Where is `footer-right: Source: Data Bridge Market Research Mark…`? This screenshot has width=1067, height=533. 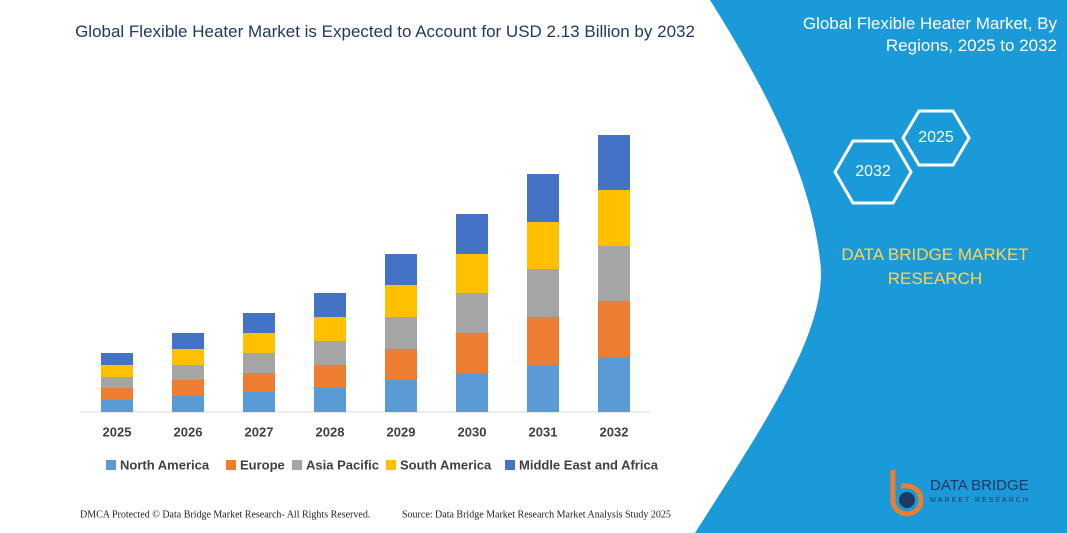 footer-right: Source: Data Bridge Market Research Mark… is located at coordinates (536, 514).